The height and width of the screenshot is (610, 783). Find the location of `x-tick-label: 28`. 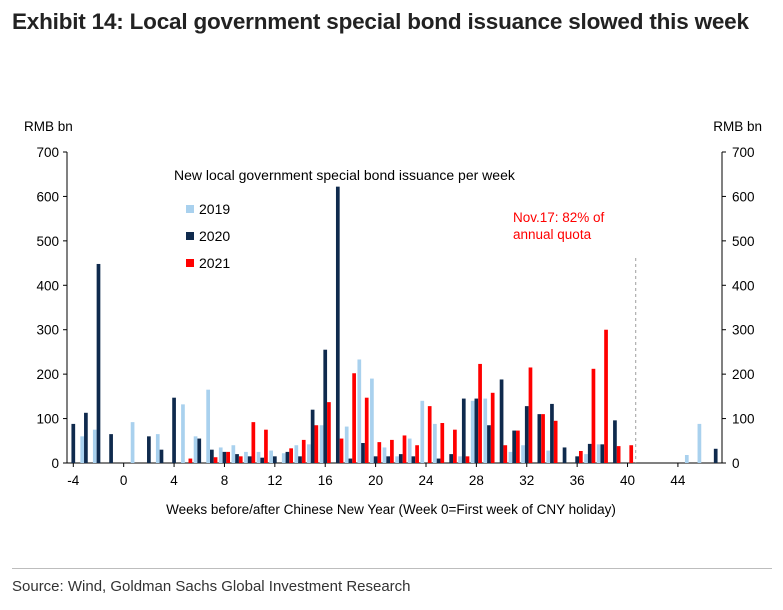

x-tick-label: 28 is located at coordinates (476, 480).